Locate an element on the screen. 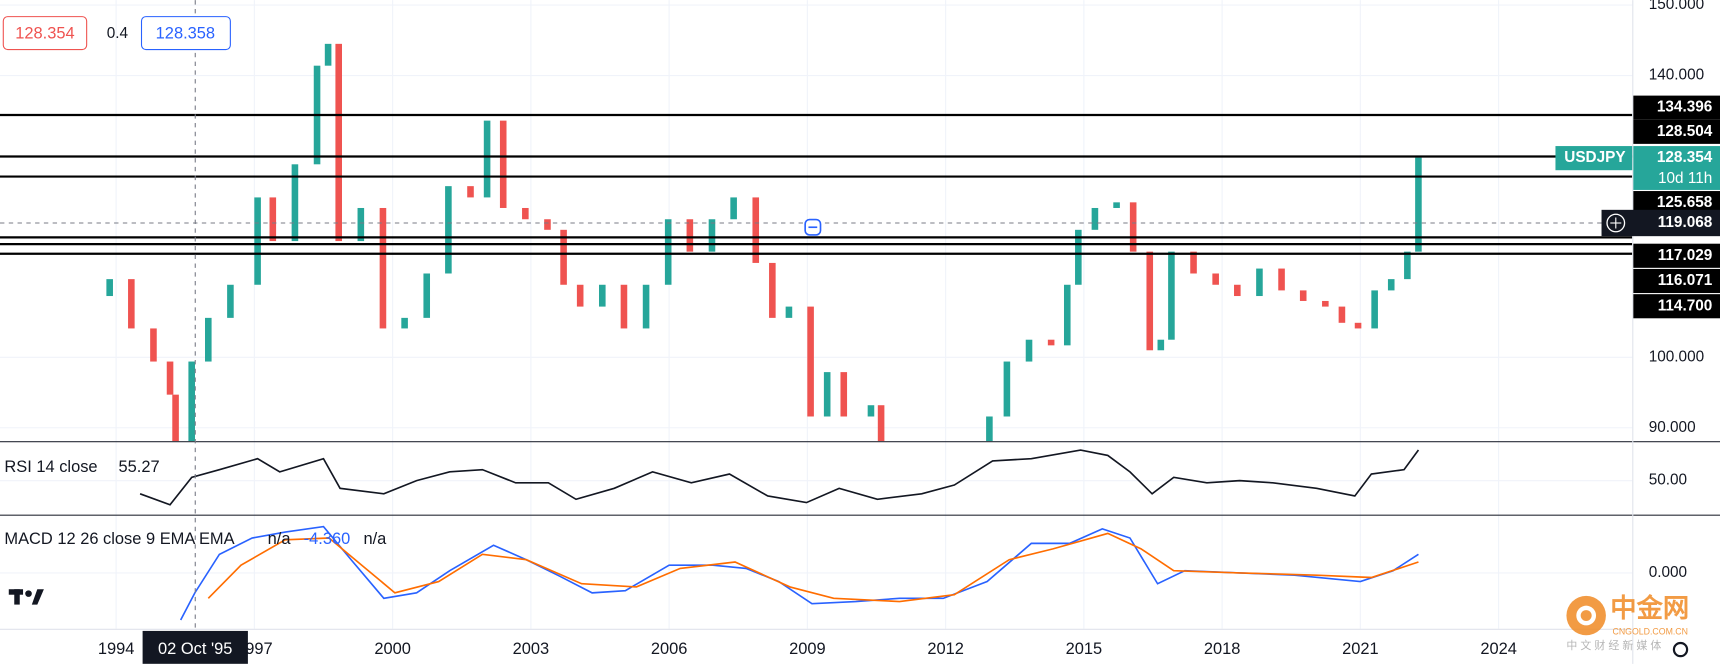 Image resolution: width=1720 pixels, height=664 pixels. watermark-site: CNGOLD.COM.CN is located at coordinates (1650, 631).